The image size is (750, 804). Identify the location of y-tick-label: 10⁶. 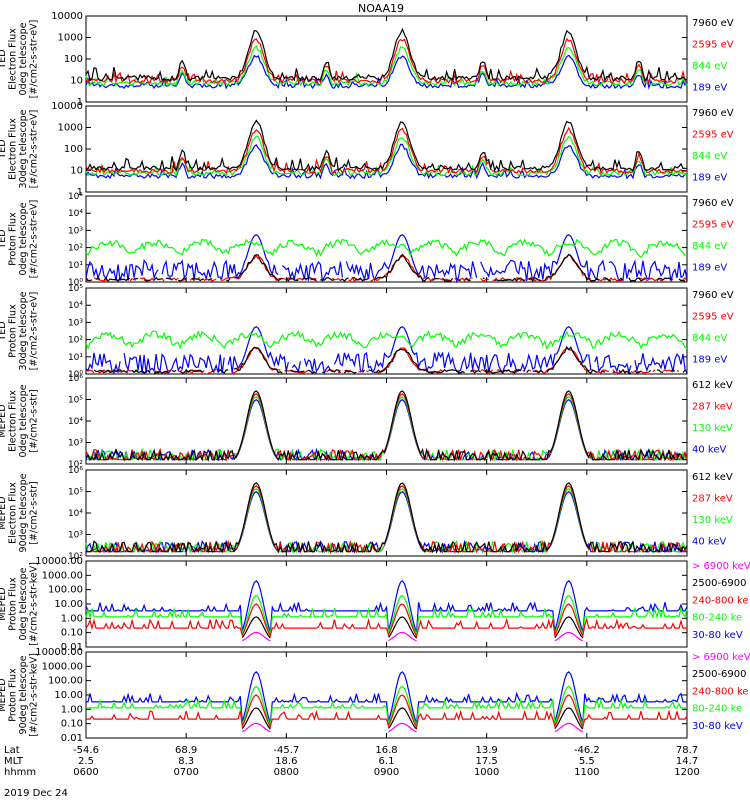
(75, 379).